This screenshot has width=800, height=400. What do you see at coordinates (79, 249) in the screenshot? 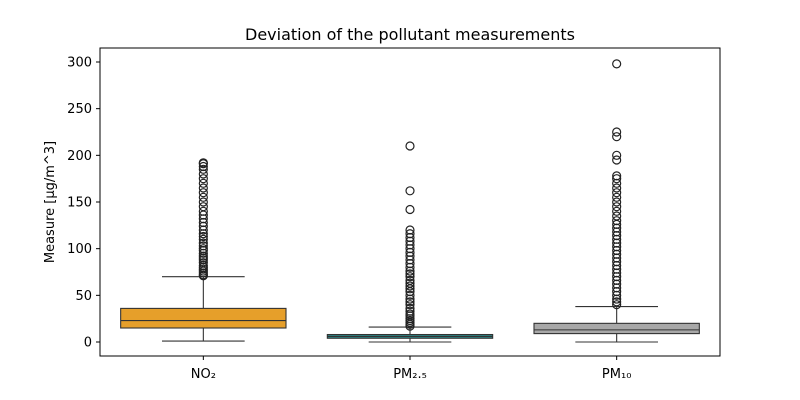
I see `y-tick-label: 100` at bounding box center [79, 249].